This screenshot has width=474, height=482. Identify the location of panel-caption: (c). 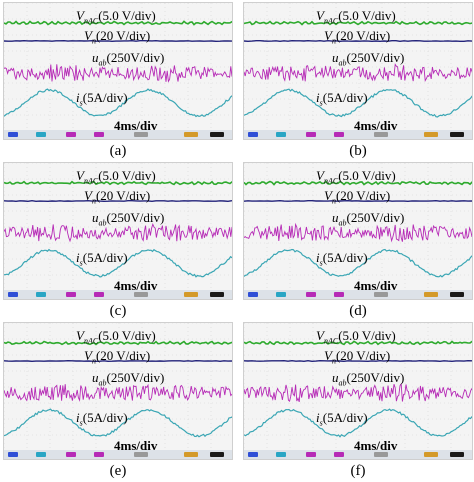
(118, 311).